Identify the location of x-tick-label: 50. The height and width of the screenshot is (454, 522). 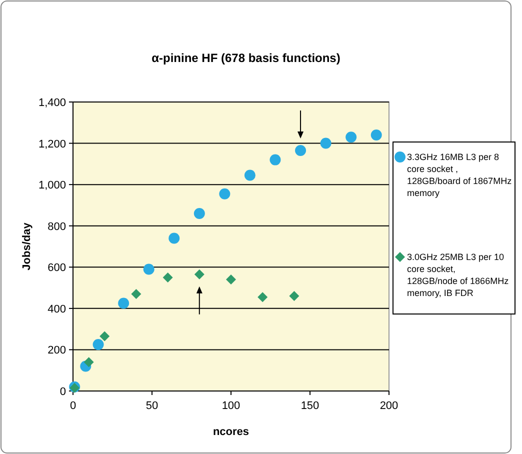
(152, 406).